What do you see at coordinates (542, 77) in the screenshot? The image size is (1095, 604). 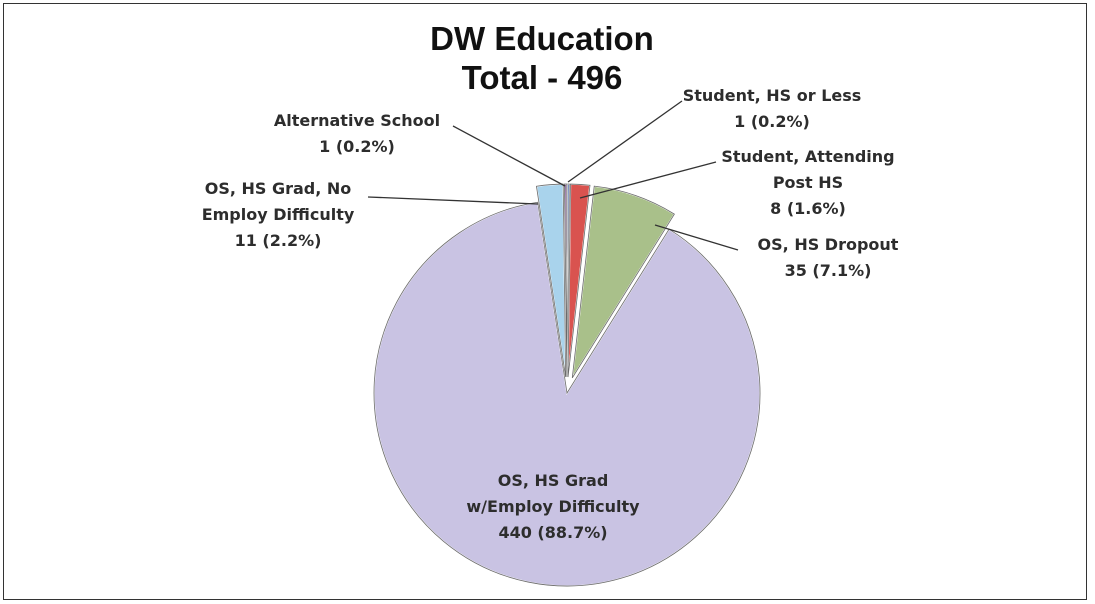 I see `chart-subtitle: Total - 496` at bounding box center [542, 77].